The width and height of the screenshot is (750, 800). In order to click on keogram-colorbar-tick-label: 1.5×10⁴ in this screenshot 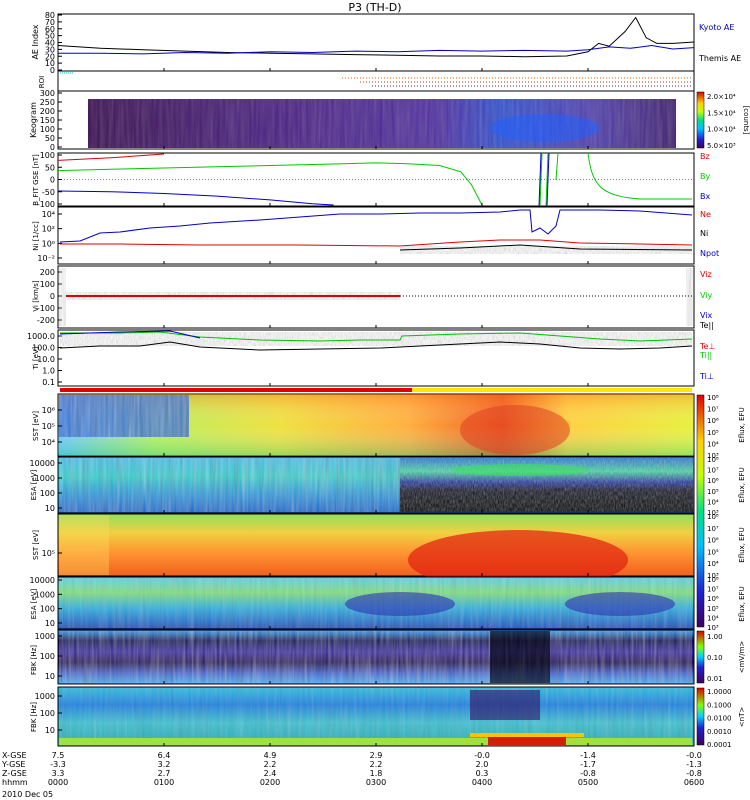, I will do `click(721, 113)`.